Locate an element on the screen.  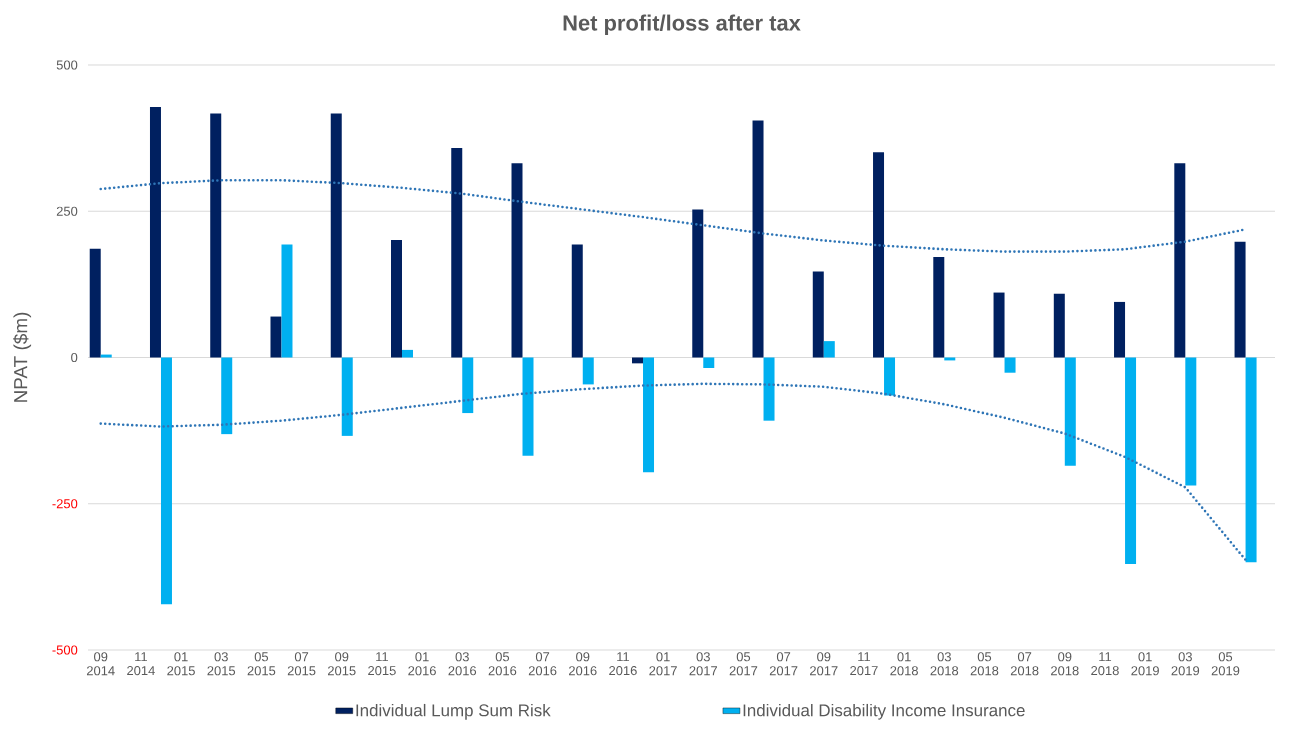
x-tick-label: 03 2017 is located at coordinates (703, 664).